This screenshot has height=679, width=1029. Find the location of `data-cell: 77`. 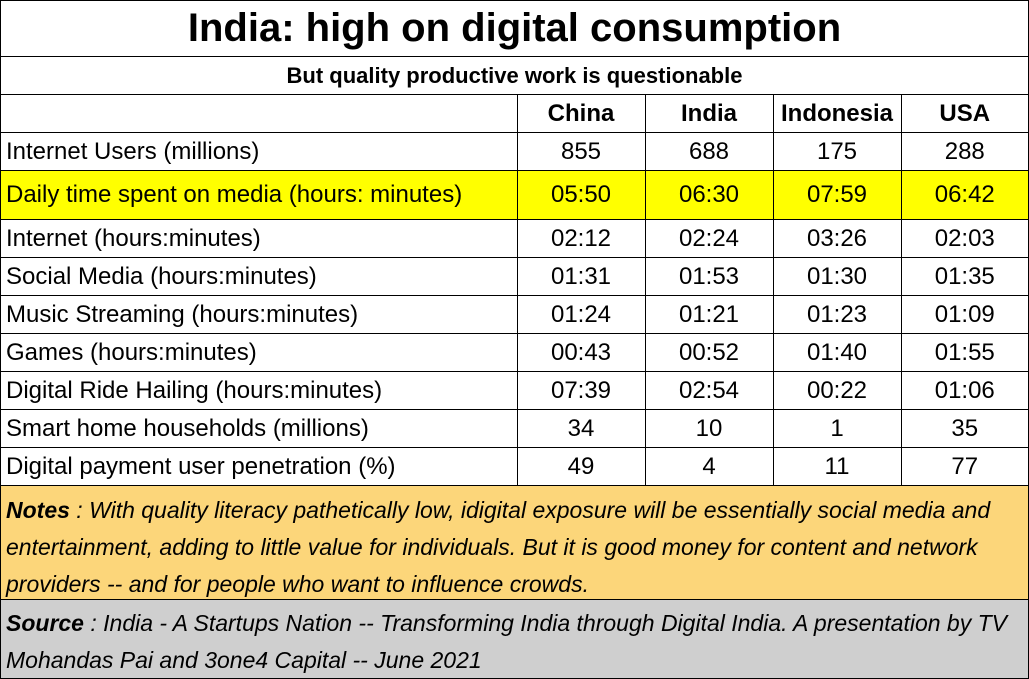

data-cell: 77 is located at coordinates (964, 466).